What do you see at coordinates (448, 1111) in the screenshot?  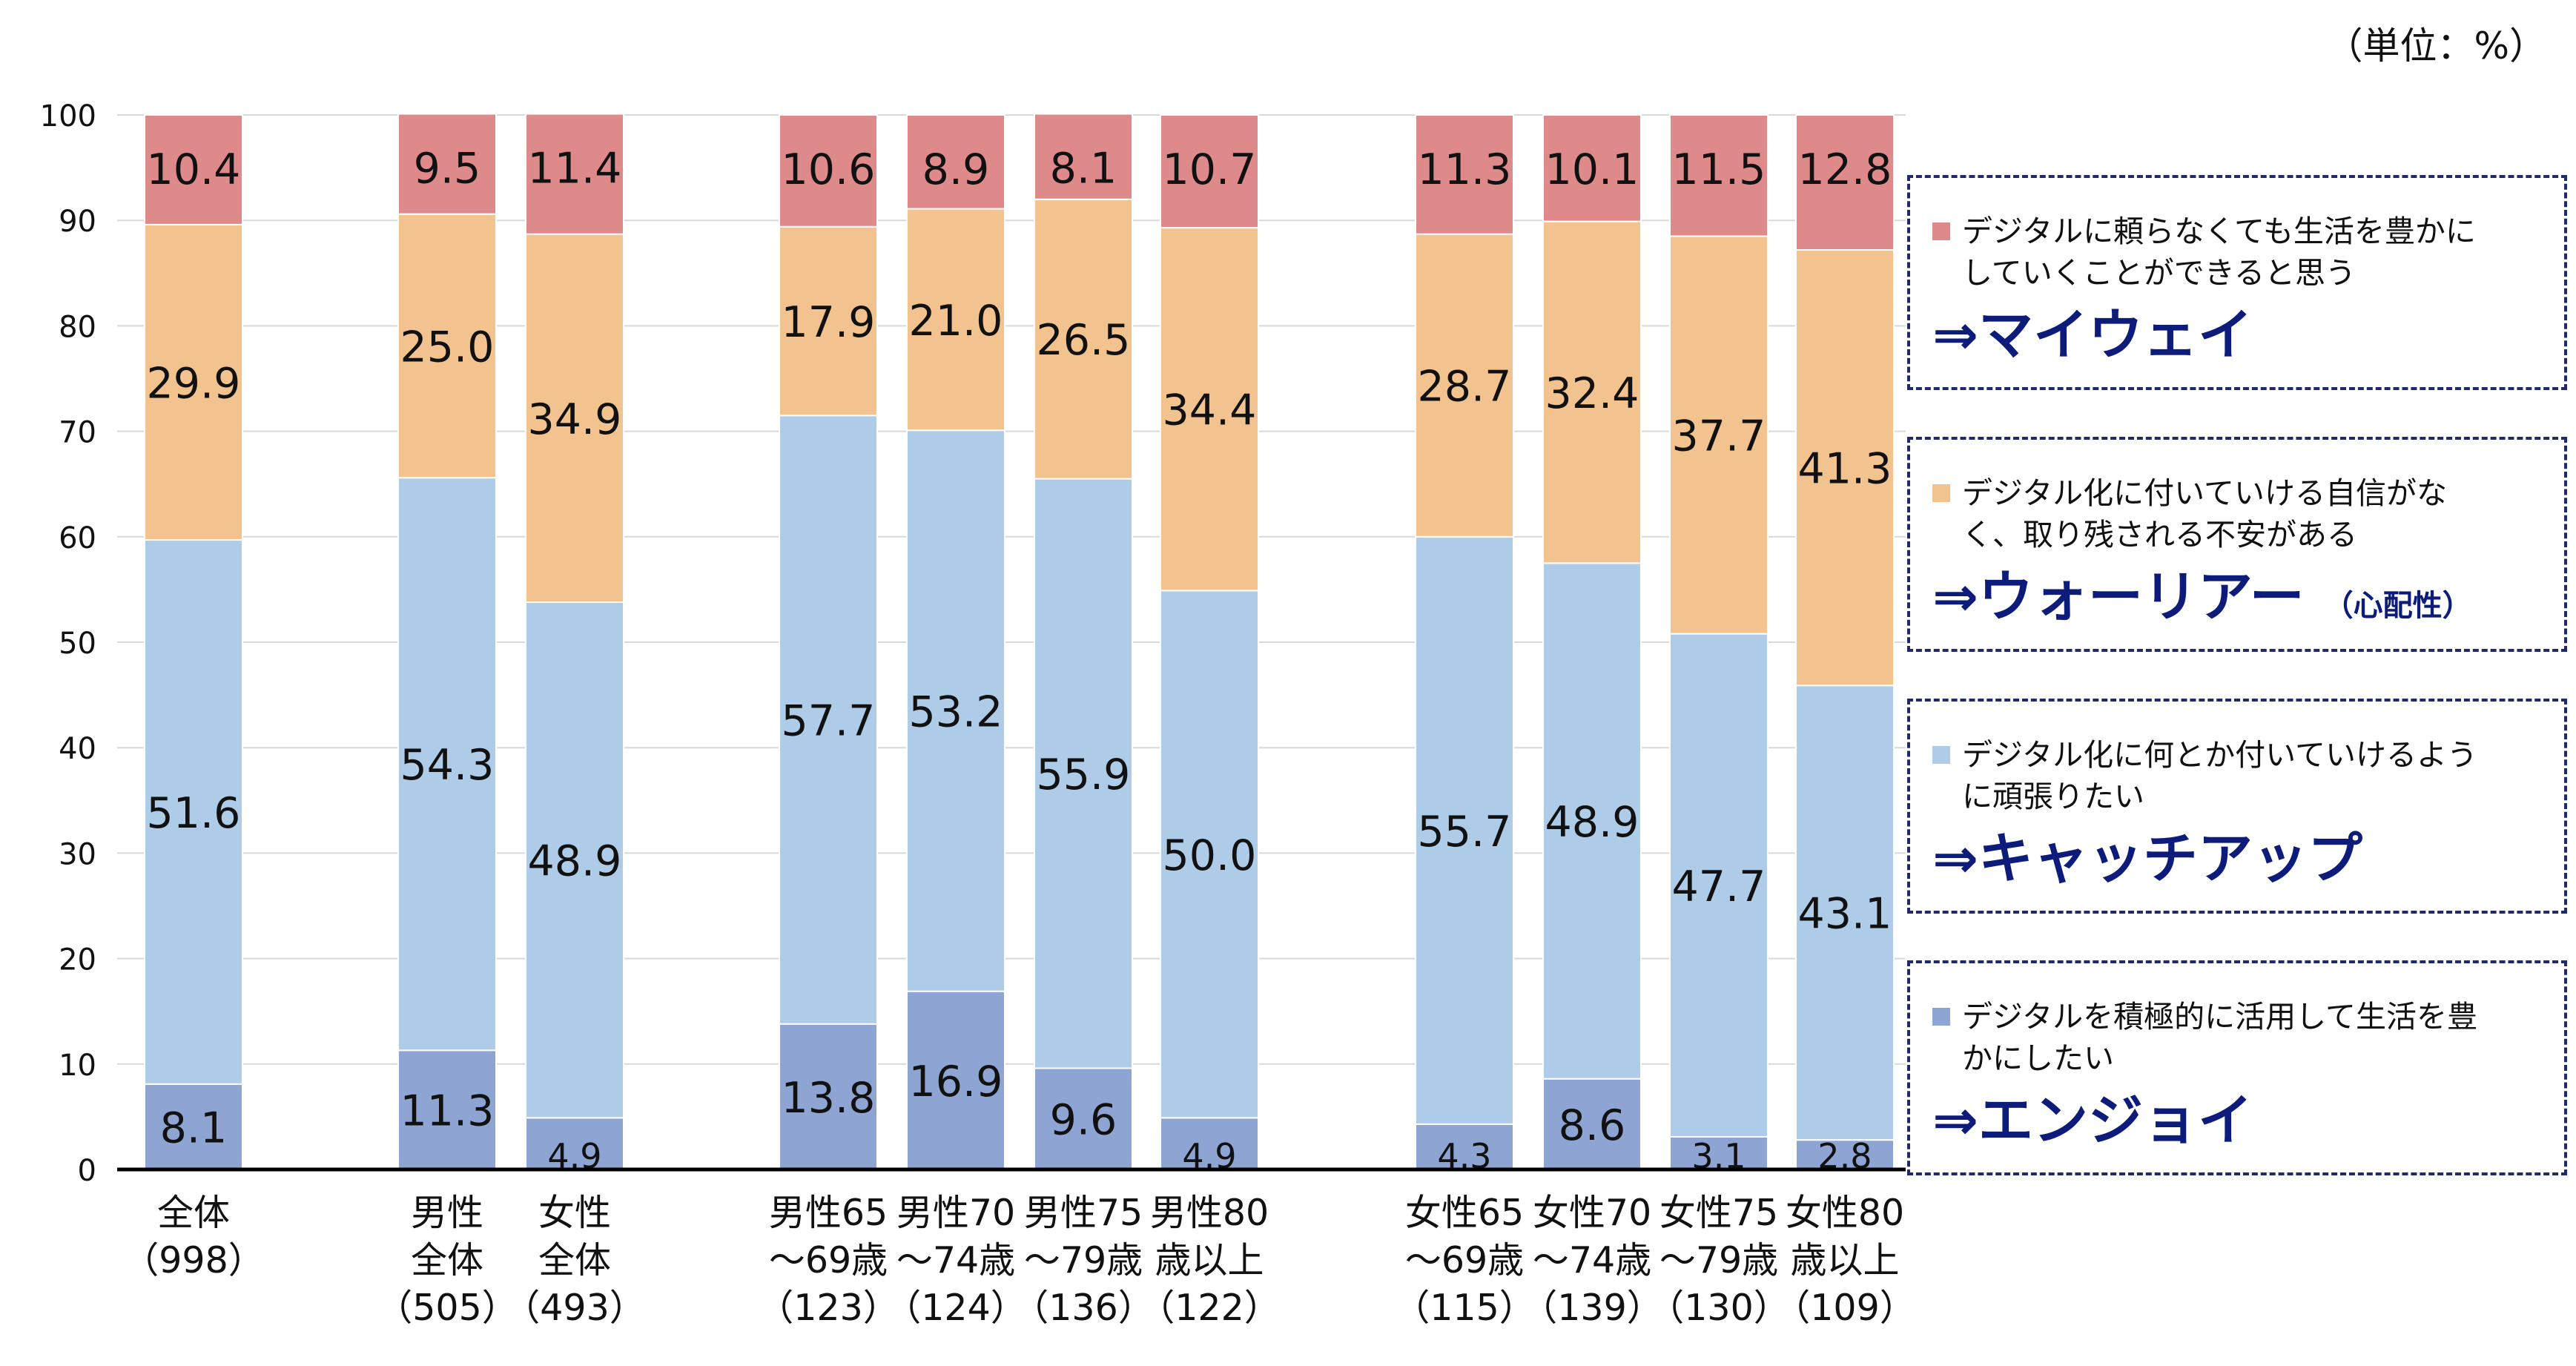 I see `data-label-enjoy: 11.3` at bounding box center [448, 1111].